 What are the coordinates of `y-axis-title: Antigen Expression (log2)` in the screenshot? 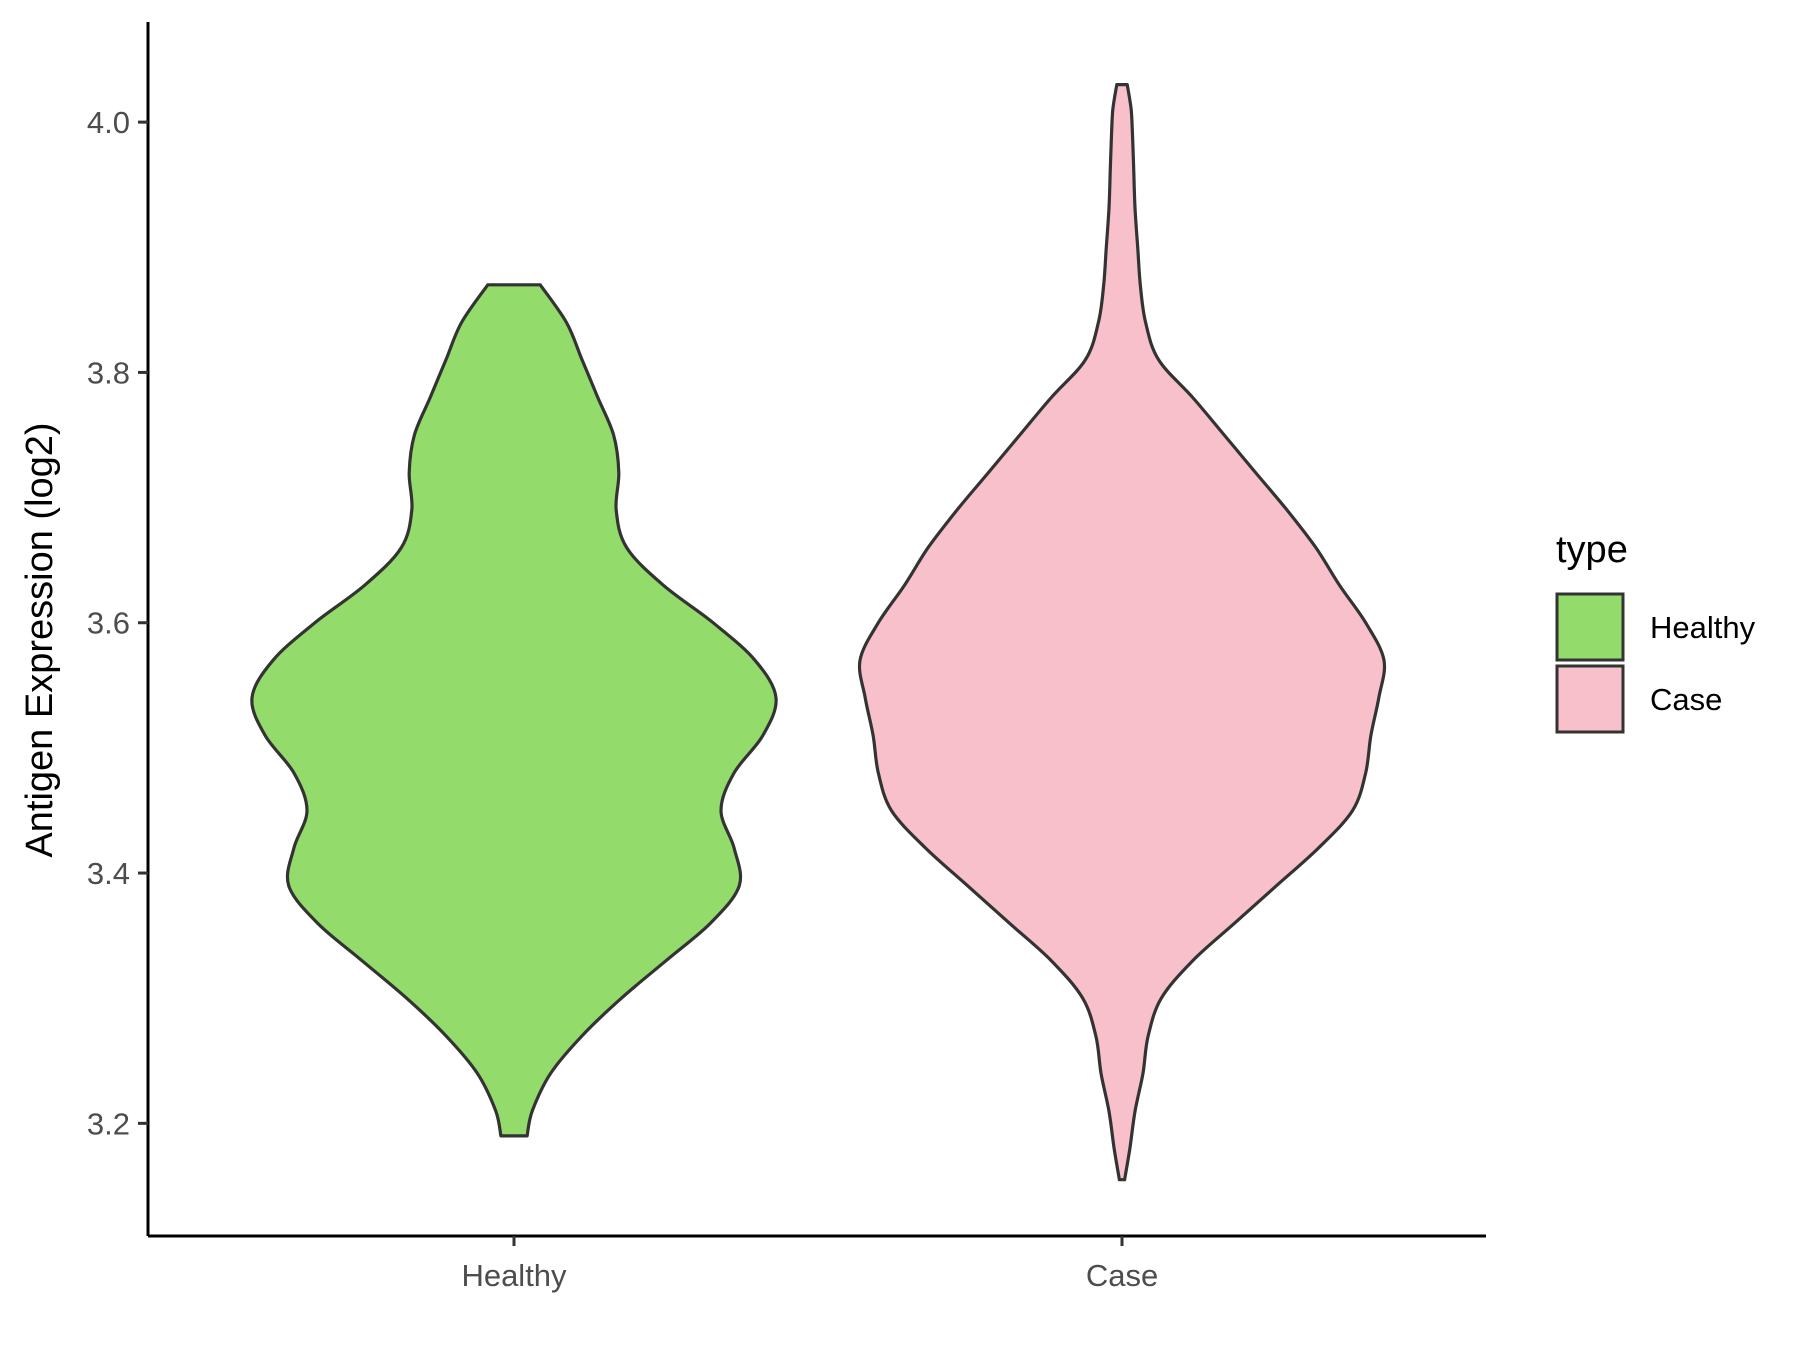 It's located at (40, 639).